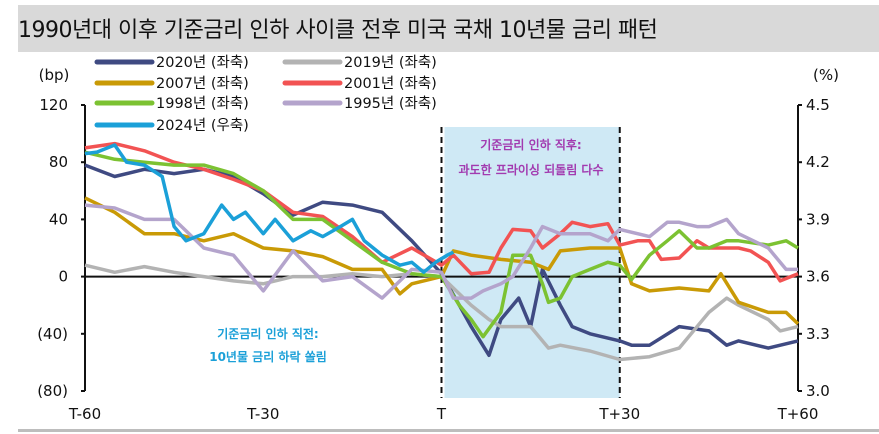 This screenshot has width=879, height=434. I want to click on right-tick-label: 4.2, so click(818, 162).